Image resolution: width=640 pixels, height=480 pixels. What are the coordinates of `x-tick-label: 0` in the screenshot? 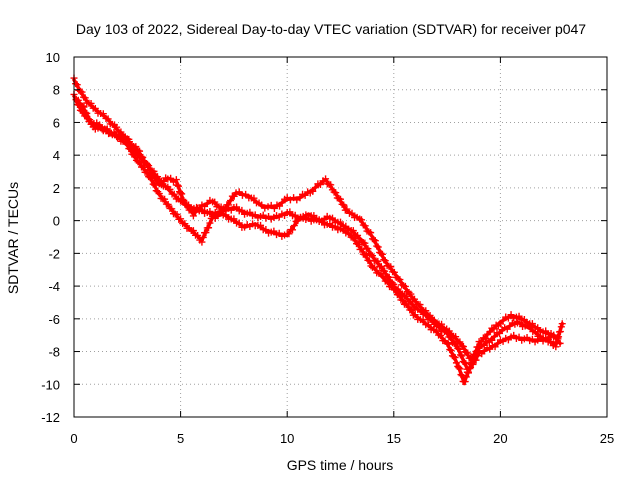 It's located at (73, 438).